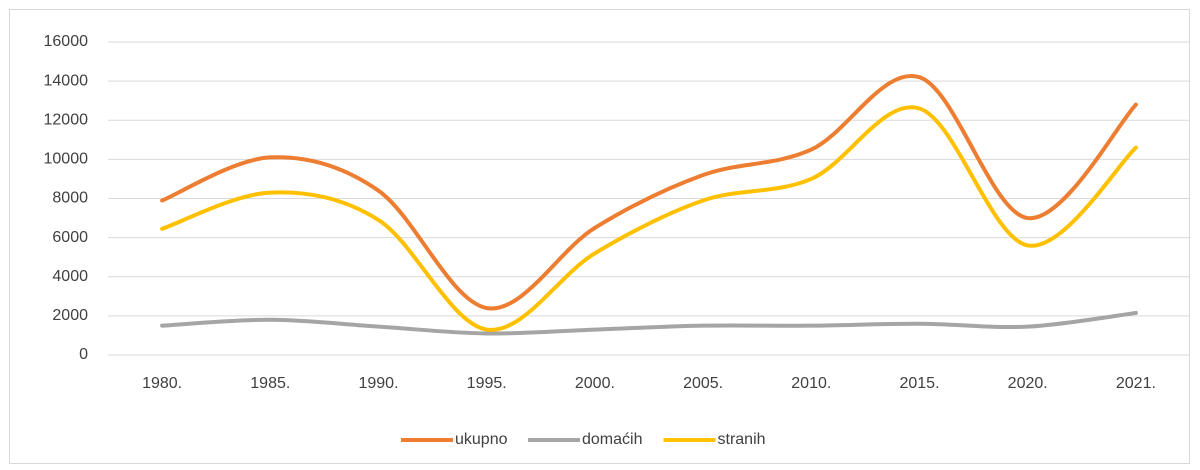  What do you see at coordinates (595, 383) in the screenshot?
I see `x-tick-label: 2000.` at bounding box center [595, 383].